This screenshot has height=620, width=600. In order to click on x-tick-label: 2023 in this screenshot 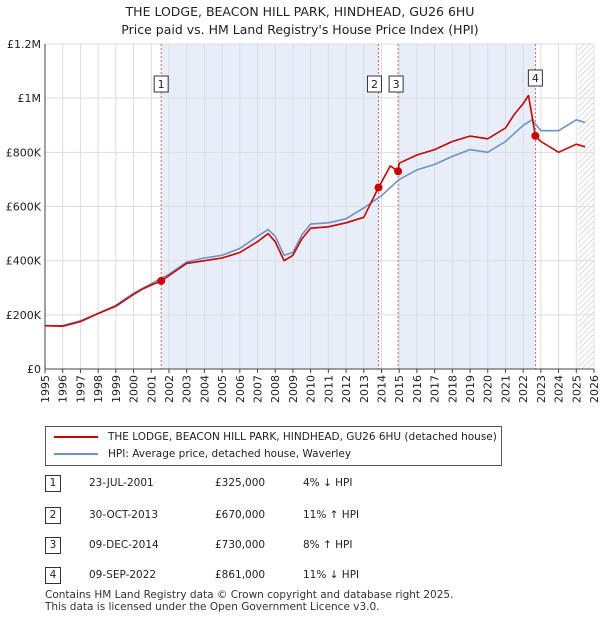, I will do `click(541, 389)`.